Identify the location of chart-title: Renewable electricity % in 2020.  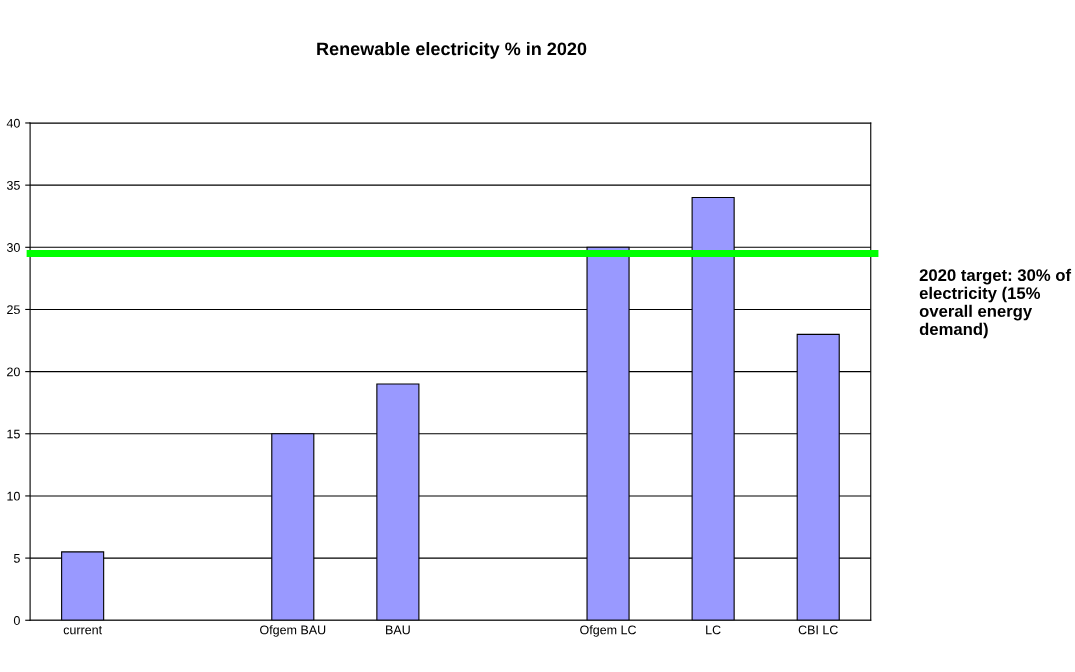
(452, 50).